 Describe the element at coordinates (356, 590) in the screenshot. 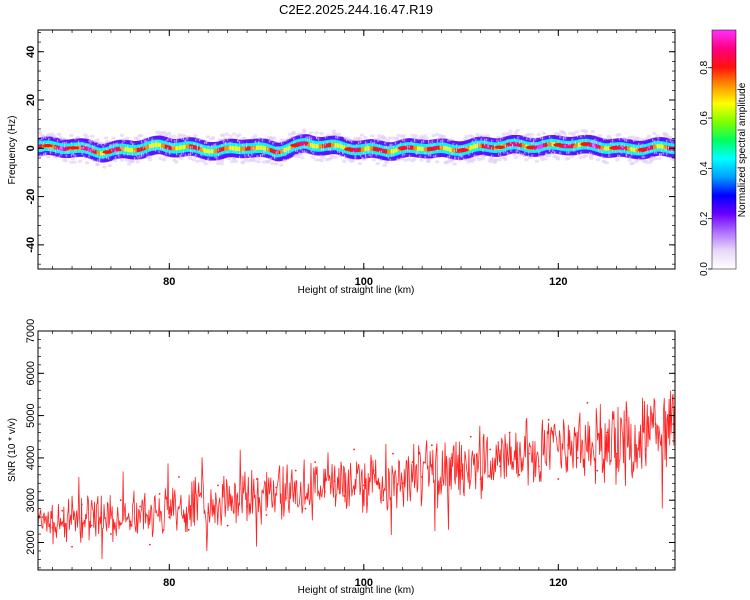

I see `snr-x-axis-label: Height of straight line (km)` at that location.